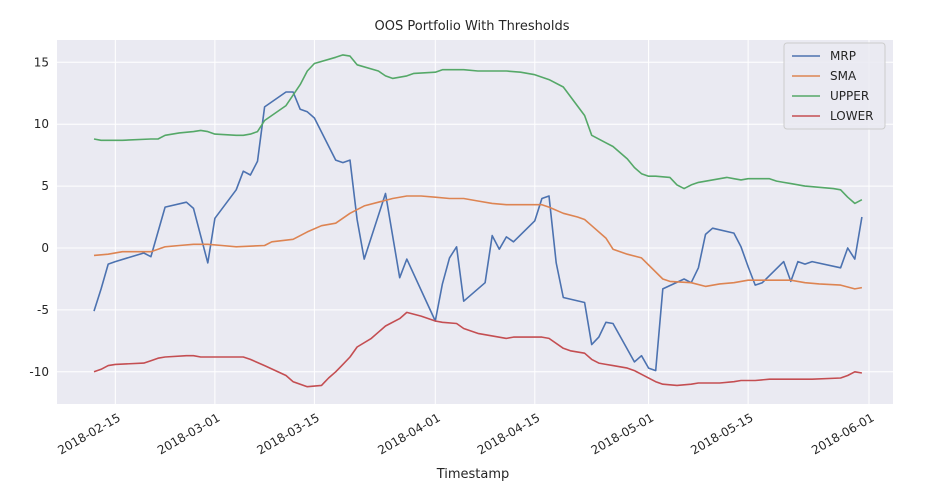  I want to click on chart-title: OOS Portfolio With Thresholds, so click(472, 26).